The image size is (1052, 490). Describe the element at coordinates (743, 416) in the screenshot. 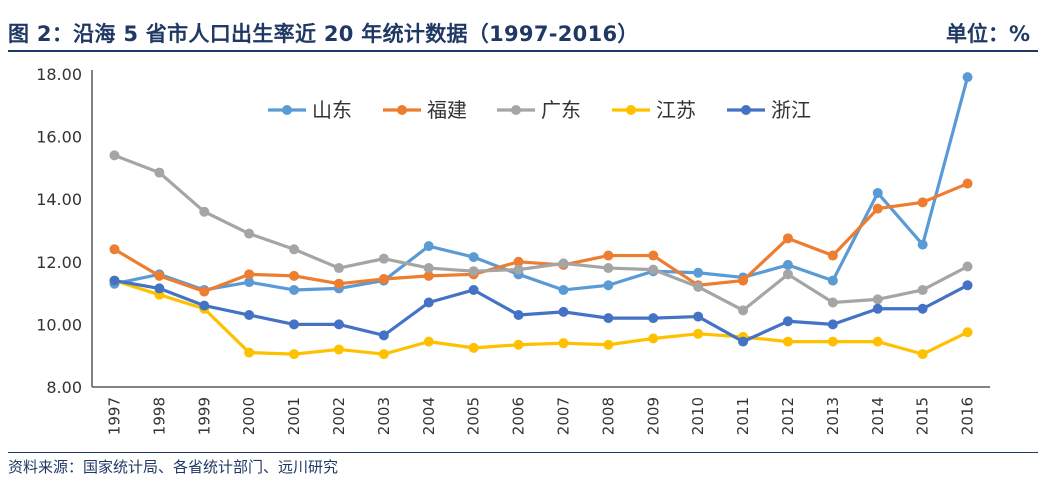

I see `x-tick-label: 2011` at that location.